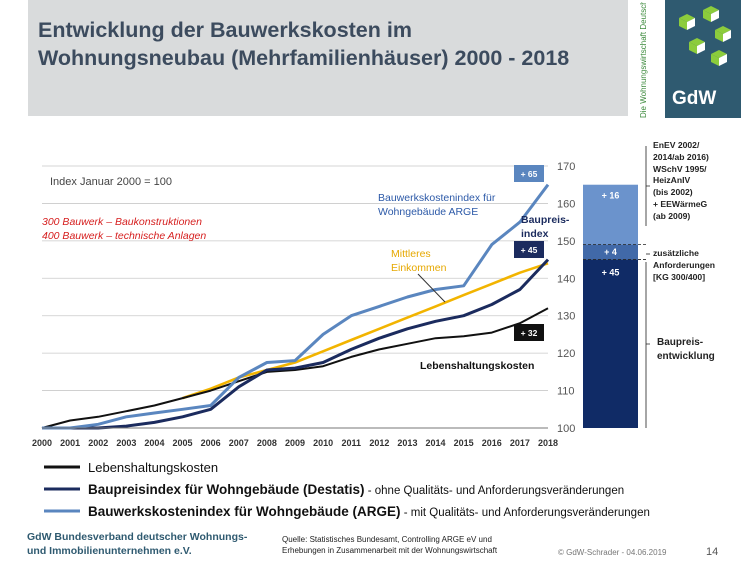 Image resolution: width=750 pixels, height=563 pixels. What do you see at coordinates (267, 443) in the screenshot?
I see `x-tick-label: 2008` at bounding box center [267, 443].